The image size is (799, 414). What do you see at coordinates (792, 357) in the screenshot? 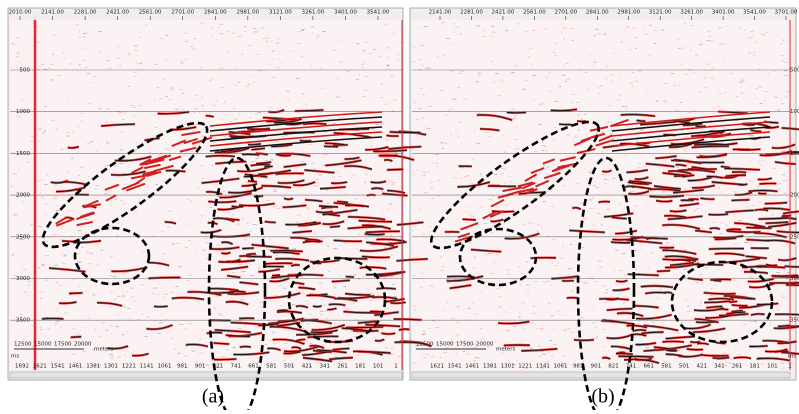
I see `depth-unit: ms` at bounding box center [792, 357].